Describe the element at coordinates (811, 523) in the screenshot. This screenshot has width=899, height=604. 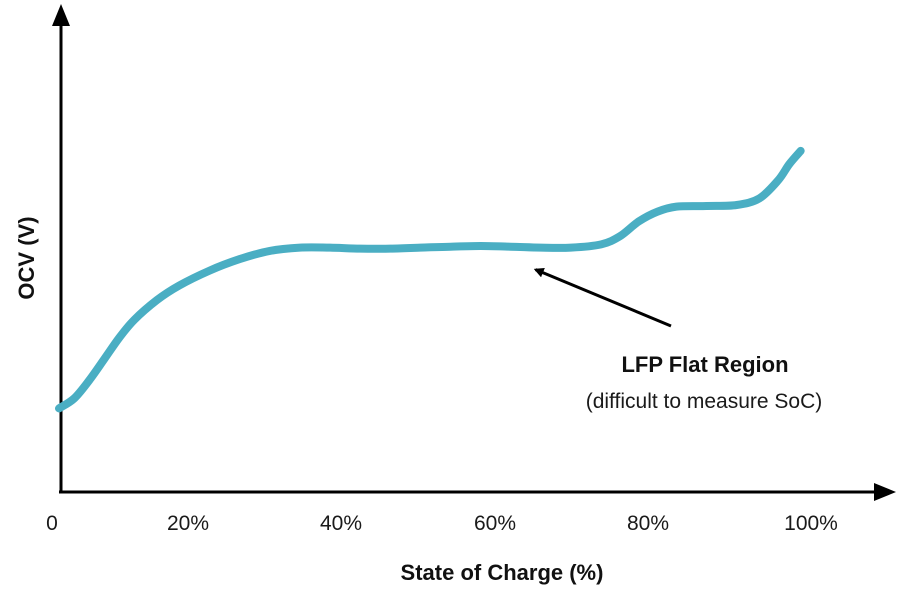
I see `x-tick-label: 100%` at that location.